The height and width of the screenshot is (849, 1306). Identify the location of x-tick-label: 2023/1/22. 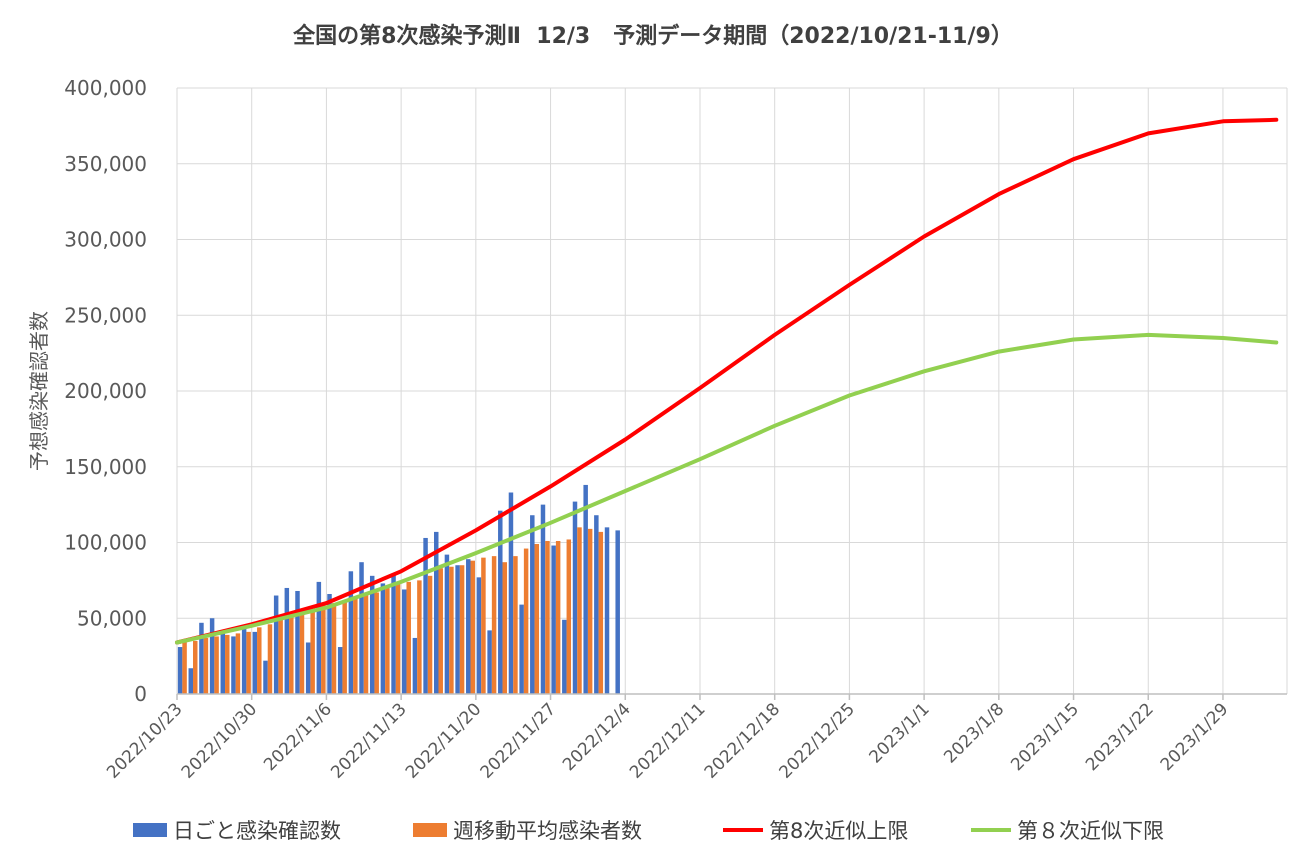
(1120, 737).